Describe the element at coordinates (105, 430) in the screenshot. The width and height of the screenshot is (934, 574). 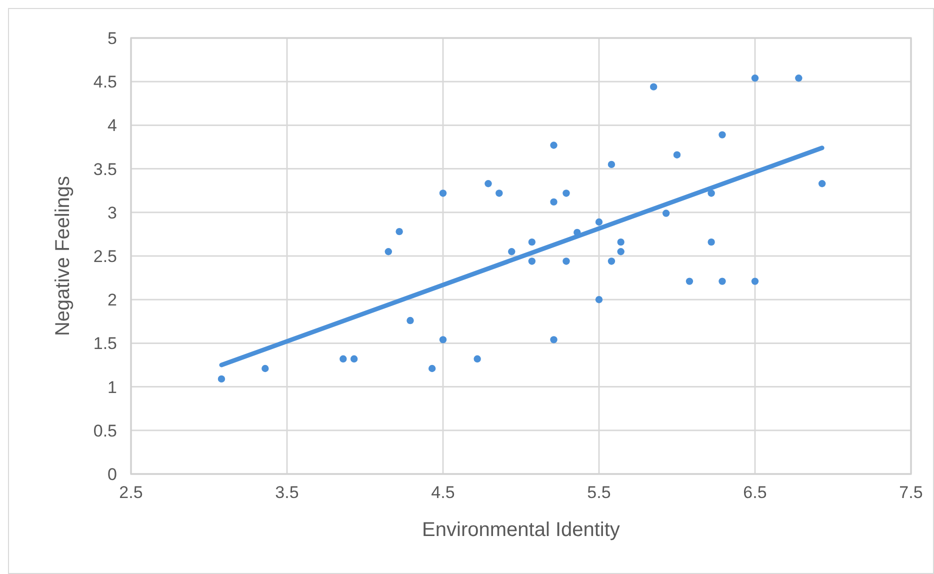
I see `y-tick-label: 0.5` at that location.